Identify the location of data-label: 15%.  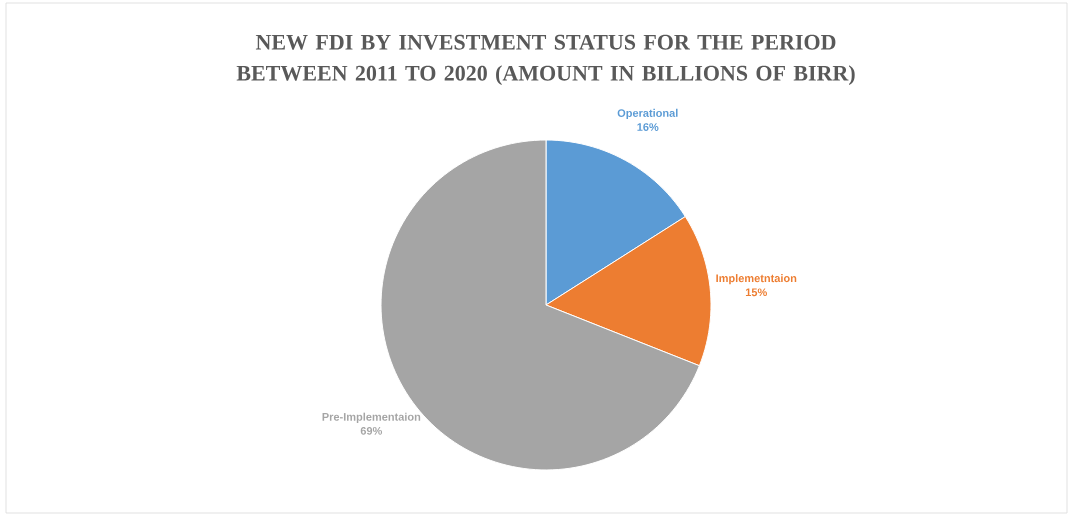
(756, 292).